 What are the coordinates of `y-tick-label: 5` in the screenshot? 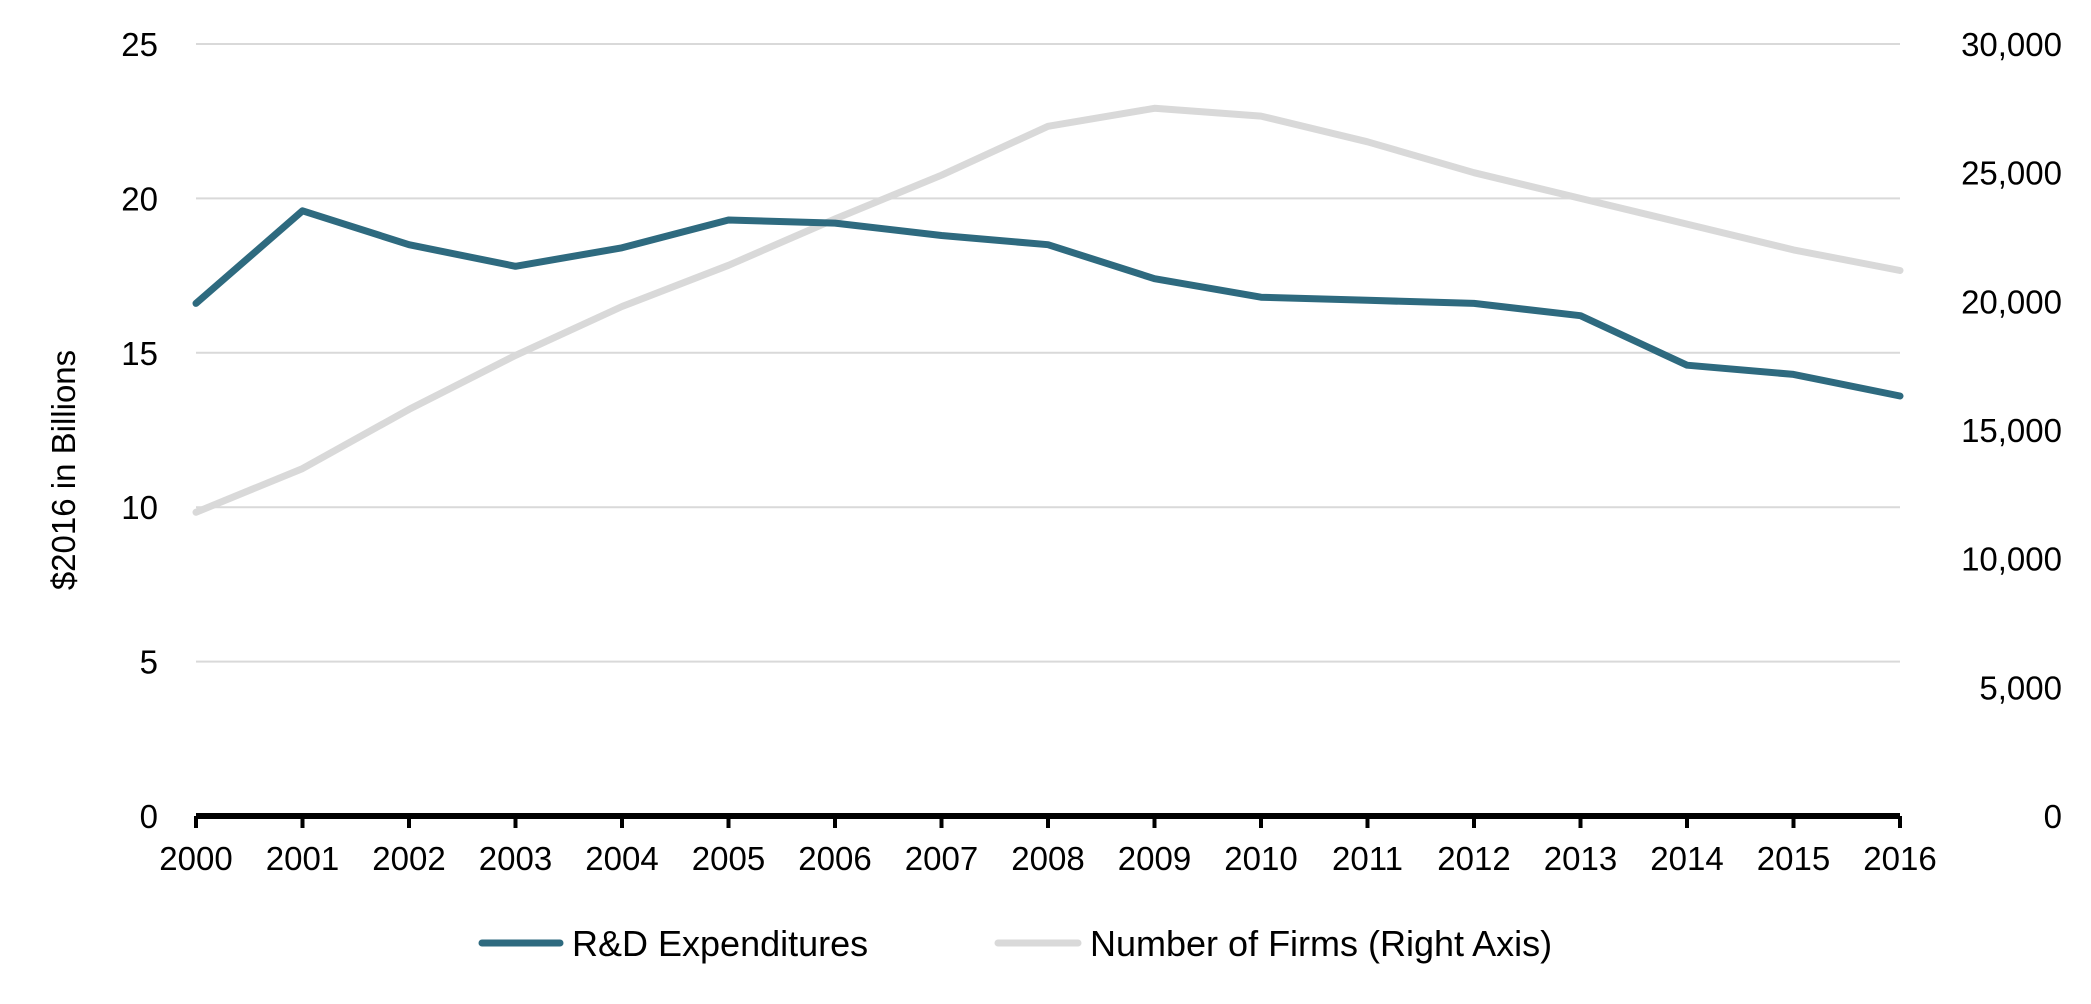 It's located at (149, 662).